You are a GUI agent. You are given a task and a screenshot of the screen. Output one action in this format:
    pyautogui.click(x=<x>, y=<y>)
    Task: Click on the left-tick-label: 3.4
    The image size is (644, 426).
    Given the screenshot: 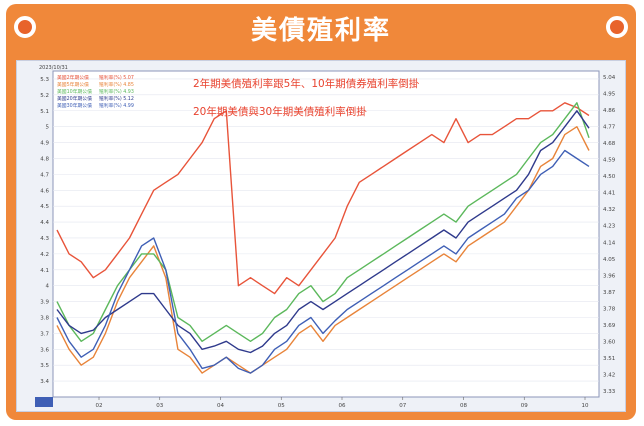 What is the action you would take?
    pyautogui.click(x=44, y=382)
    